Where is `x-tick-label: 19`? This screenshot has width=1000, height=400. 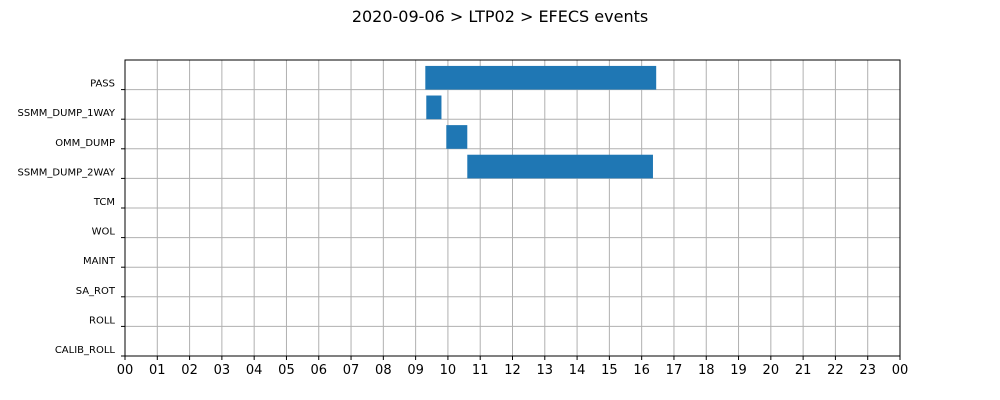
x-tick-label: 19 is located at coordinates (738, 370).